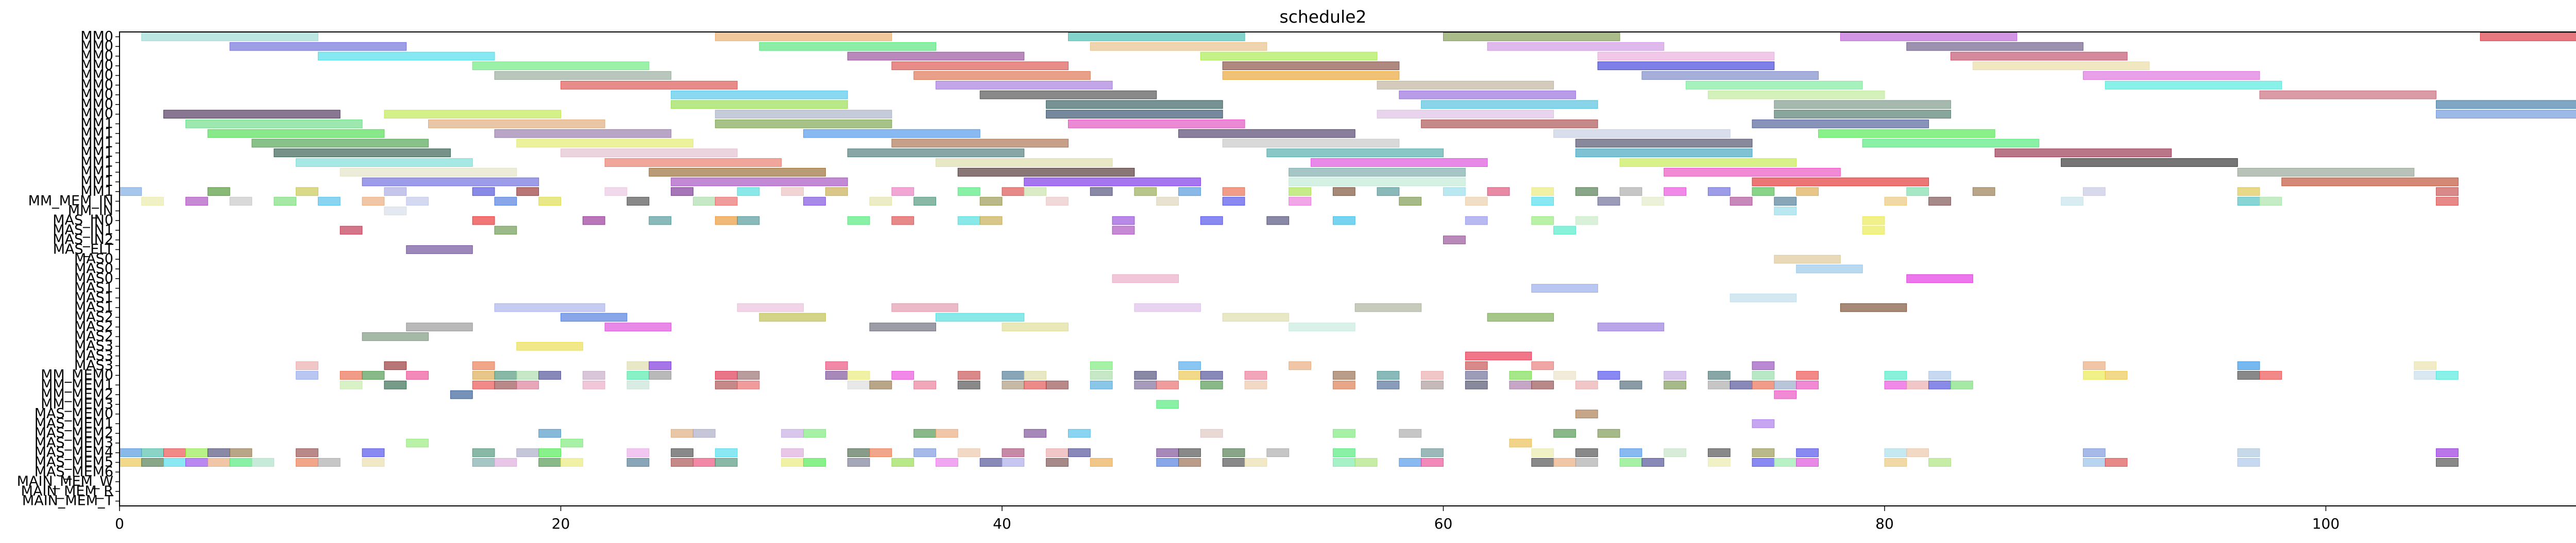  What do you see at coordinates (74, 443) in the screenshot?
I see `y-tick-label: MAS_MEM3` at bounding box center [74, 443].